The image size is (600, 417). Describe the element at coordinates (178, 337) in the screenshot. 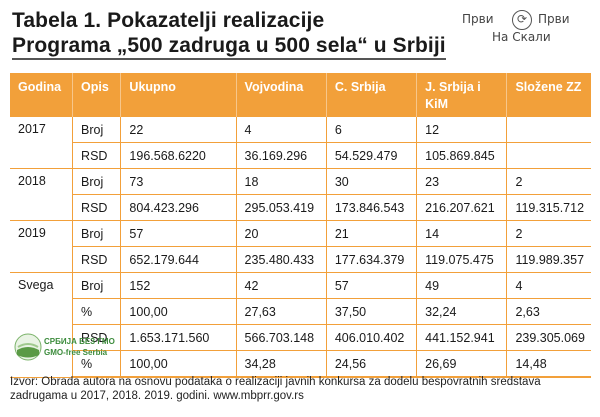

I see `value-cell: 1.653.171.560` at that location.